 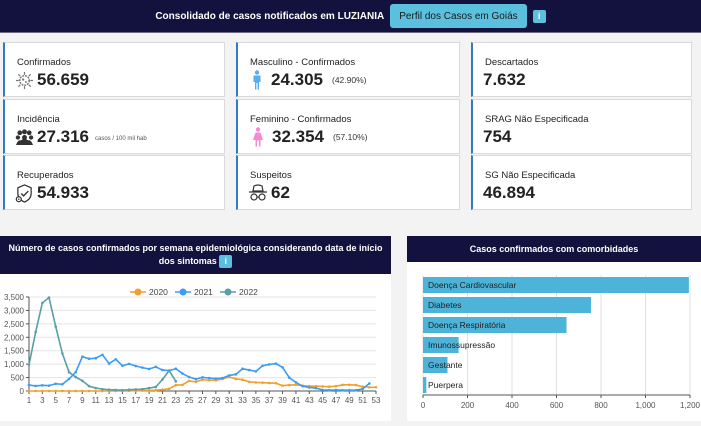 I want to click on x-tick-label: 31, so click(x=229, y=400).